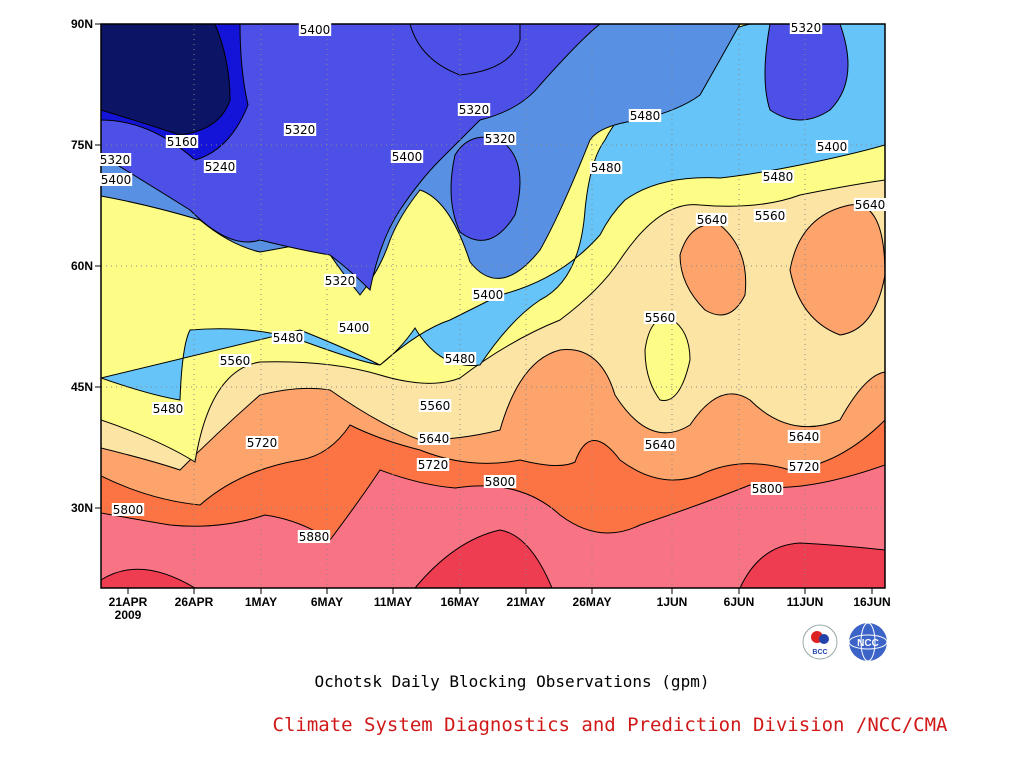  Describe the element at coordinates (820, 642) in the screenshot. I see `bcc-logo: BCC` at that location.